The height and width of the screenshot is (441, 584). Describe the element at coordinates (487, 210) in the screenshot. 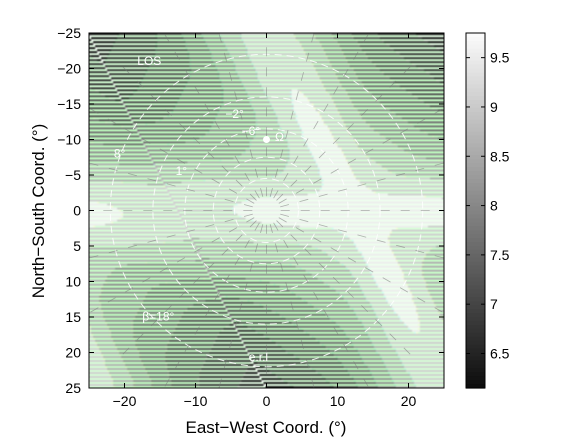

I see `colorbar: 6.5 7 7.5 8 8.5 9 9.5` at that location.